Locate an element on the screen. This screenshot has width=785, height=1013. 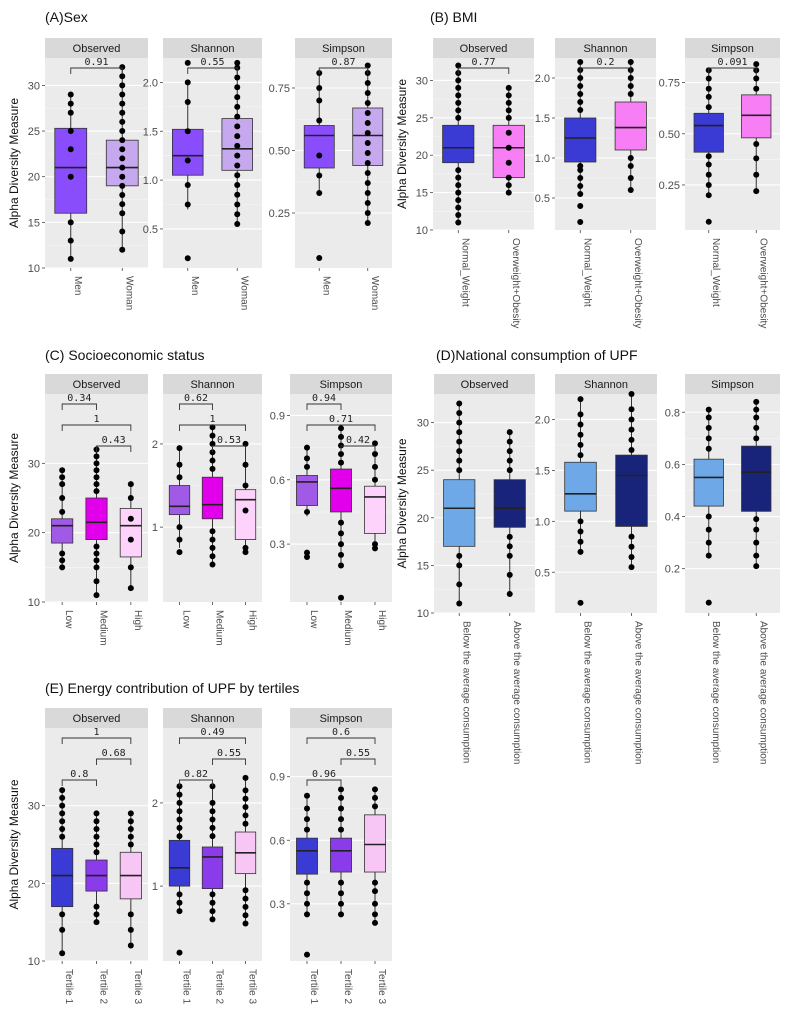
y-tick-label: 10 is located at coordinates (34, 962).